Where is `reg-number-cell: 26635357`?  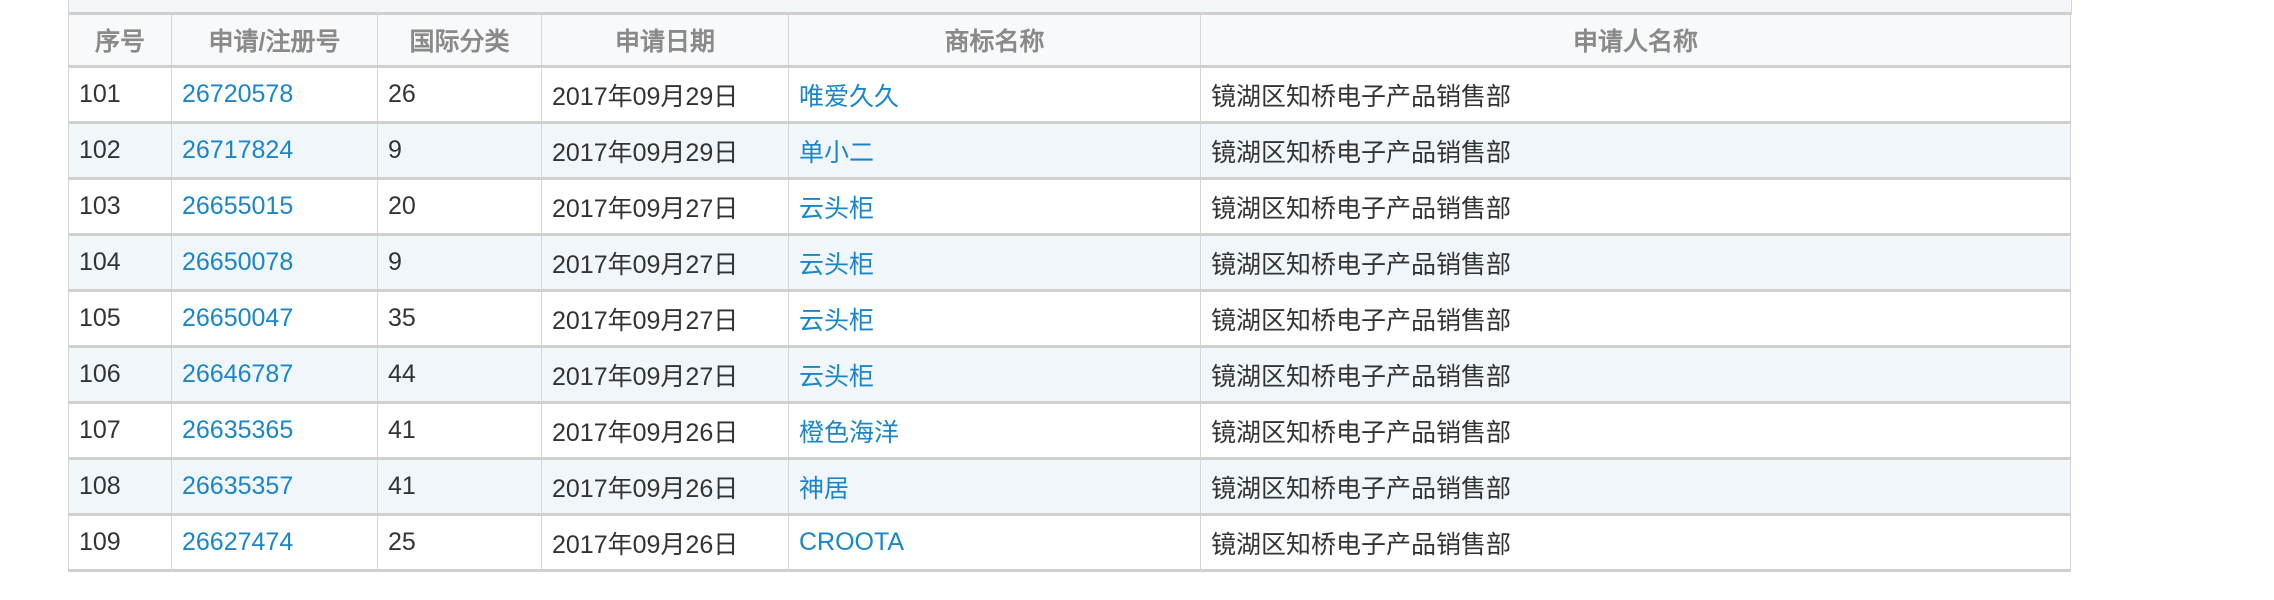
reg-number-cell: 26635357 is located at coordinates (274, 487).